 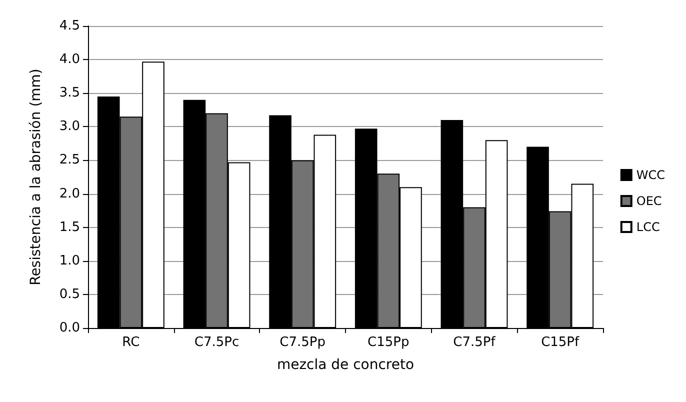 I want to click on y-tick-label: 1.5, so click(x=69, y=227).